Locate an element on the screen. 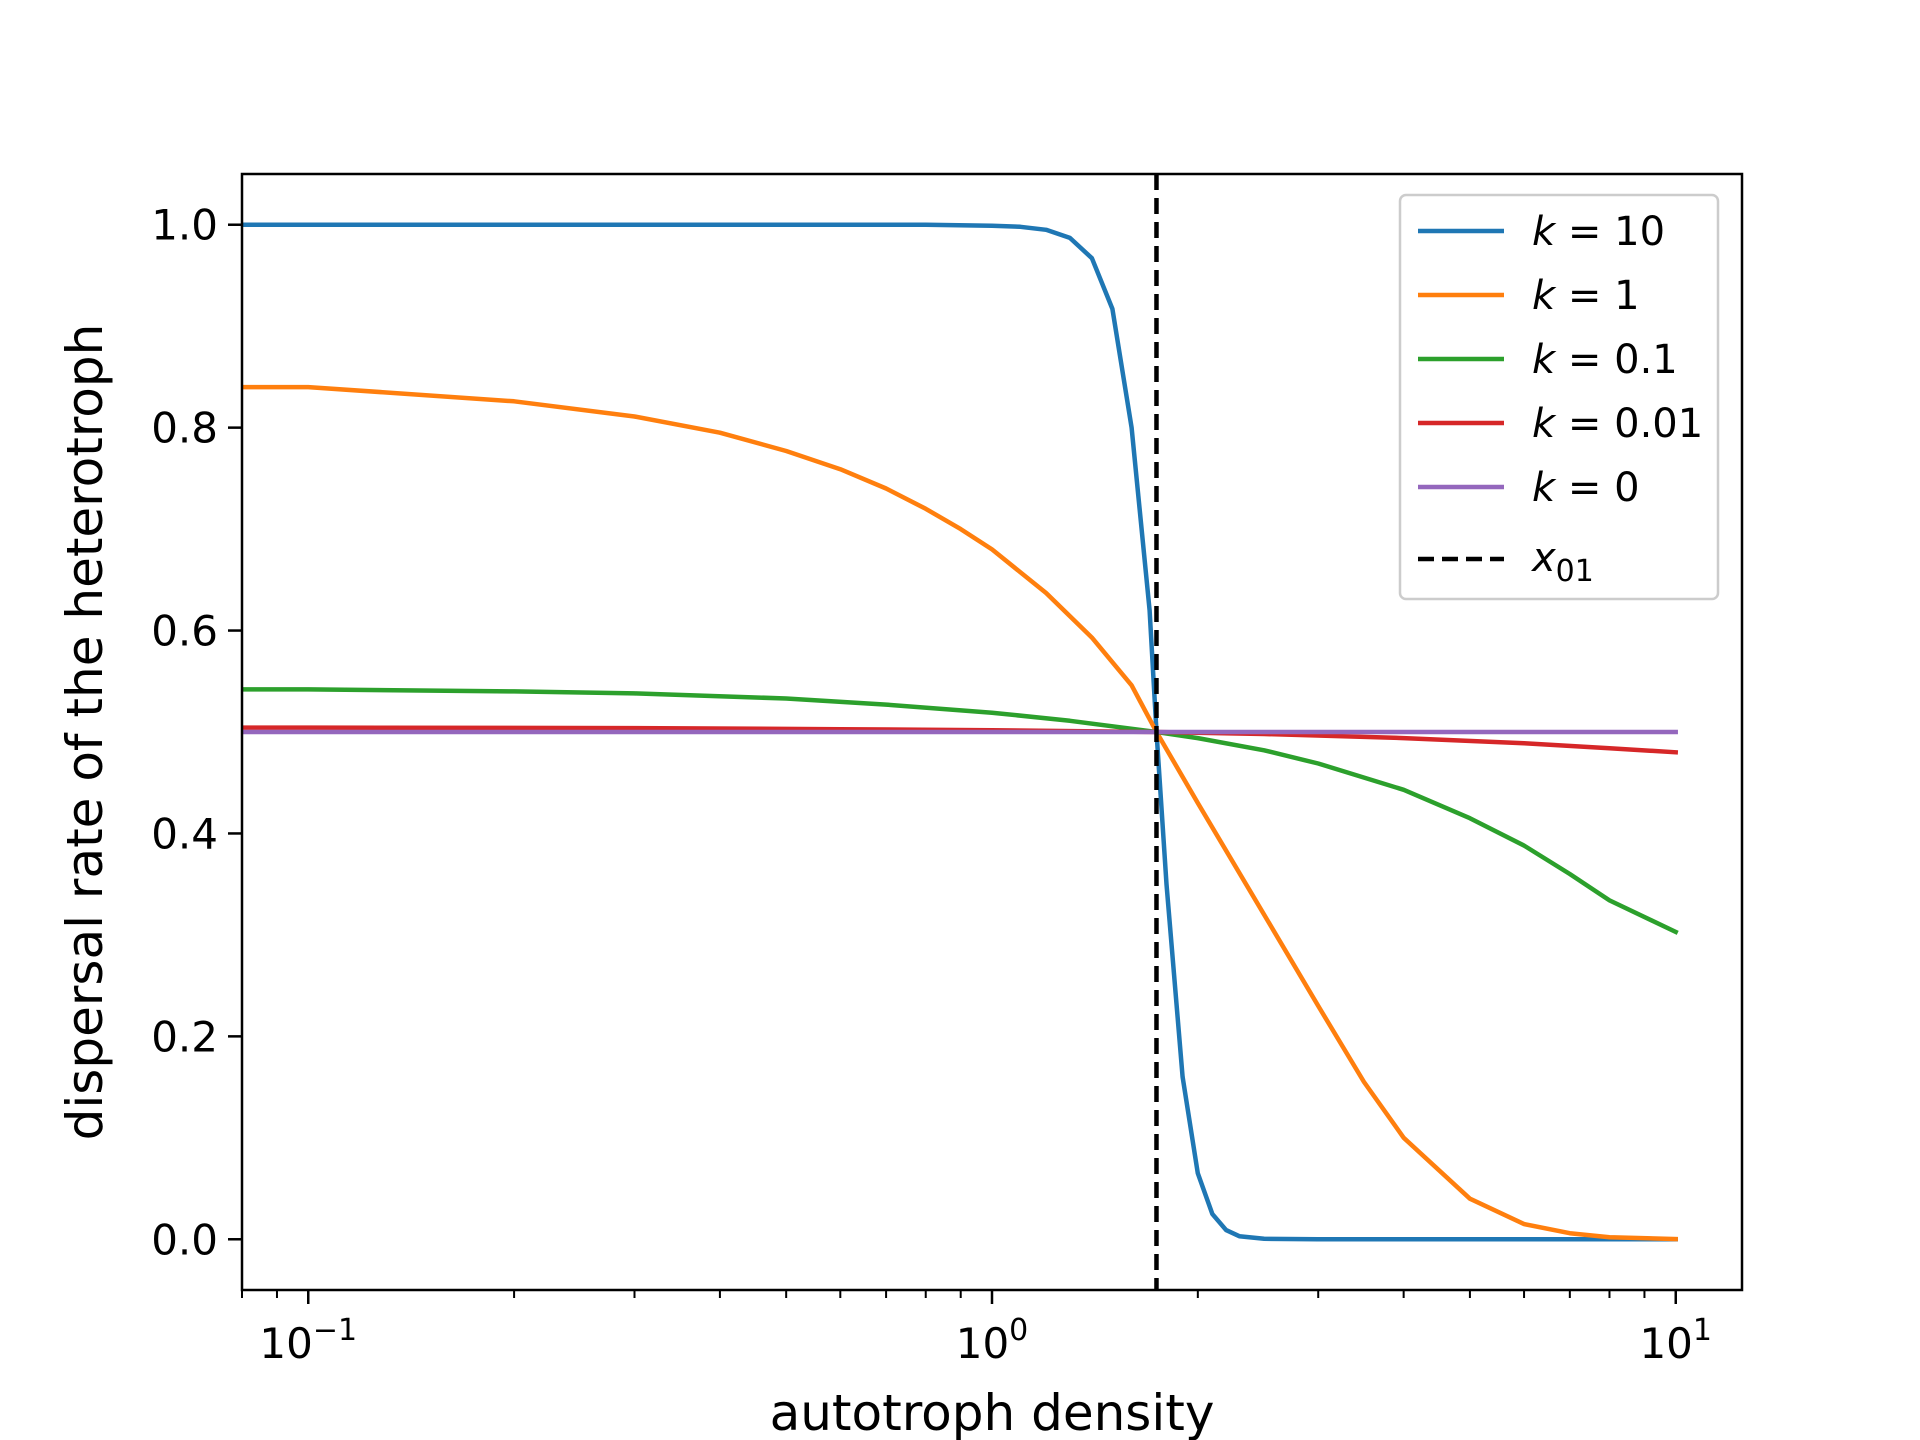  legend-label-vline: x01 is located at coordinates (1562, 562).